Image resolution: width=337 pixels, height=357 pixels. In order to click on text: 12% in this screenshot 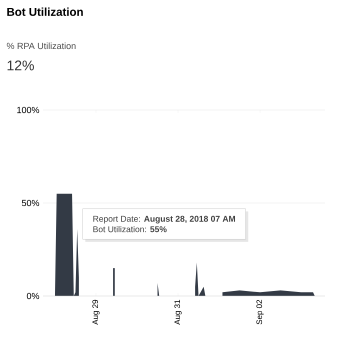, I will do `click(21, 65)`.